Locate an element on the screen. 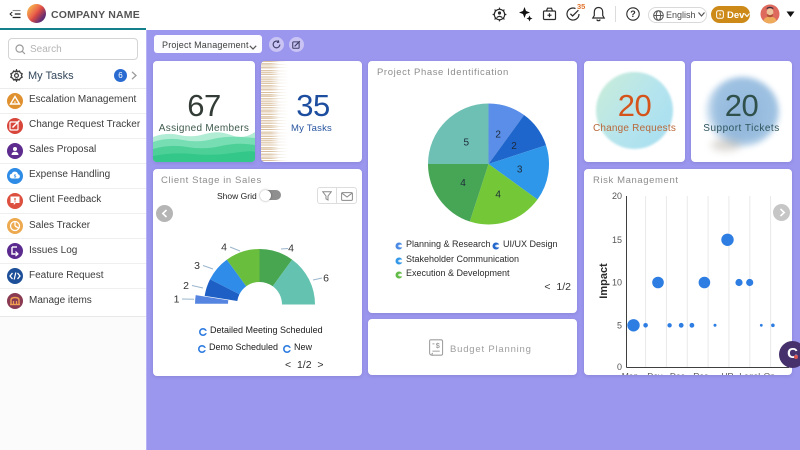  svg-text: 10 is located at coordinates (617, 283).